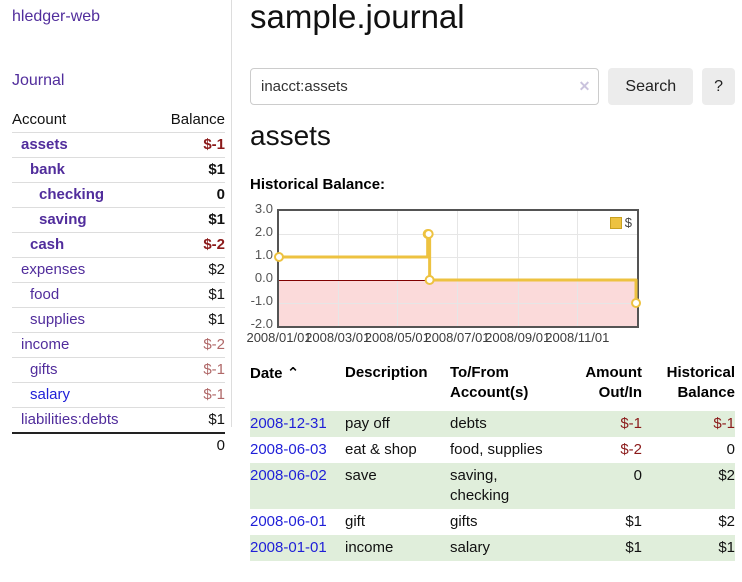 Image resolution: width=742 pixels, height=582 pixels. I want to click on balance-column-header: Balance, so click(197, 119).